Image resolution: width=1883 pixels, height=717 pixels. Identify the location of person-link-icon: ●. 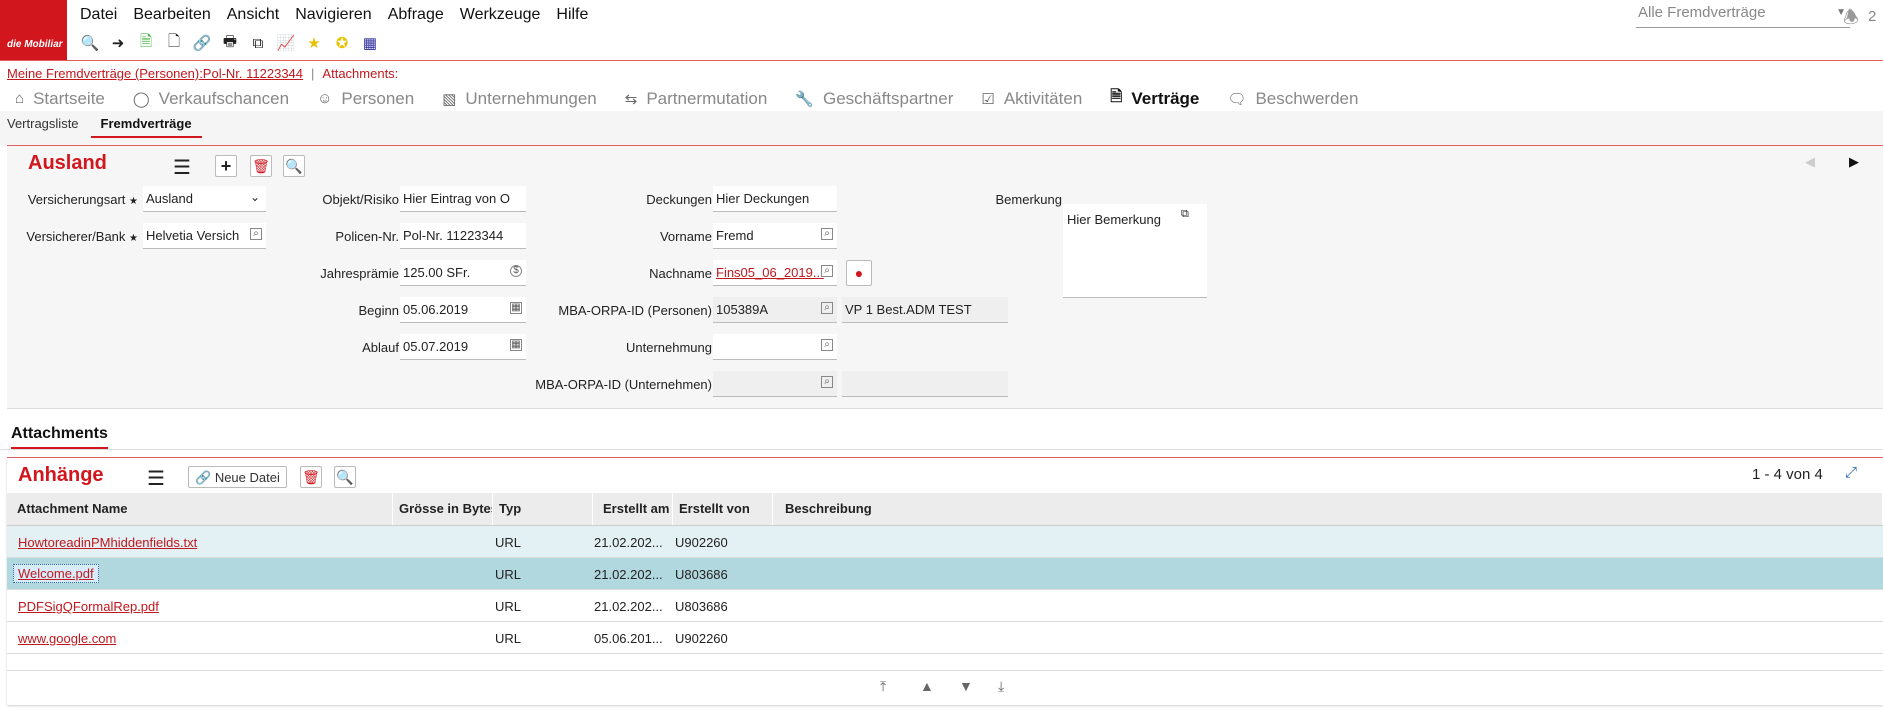
(859, 273).